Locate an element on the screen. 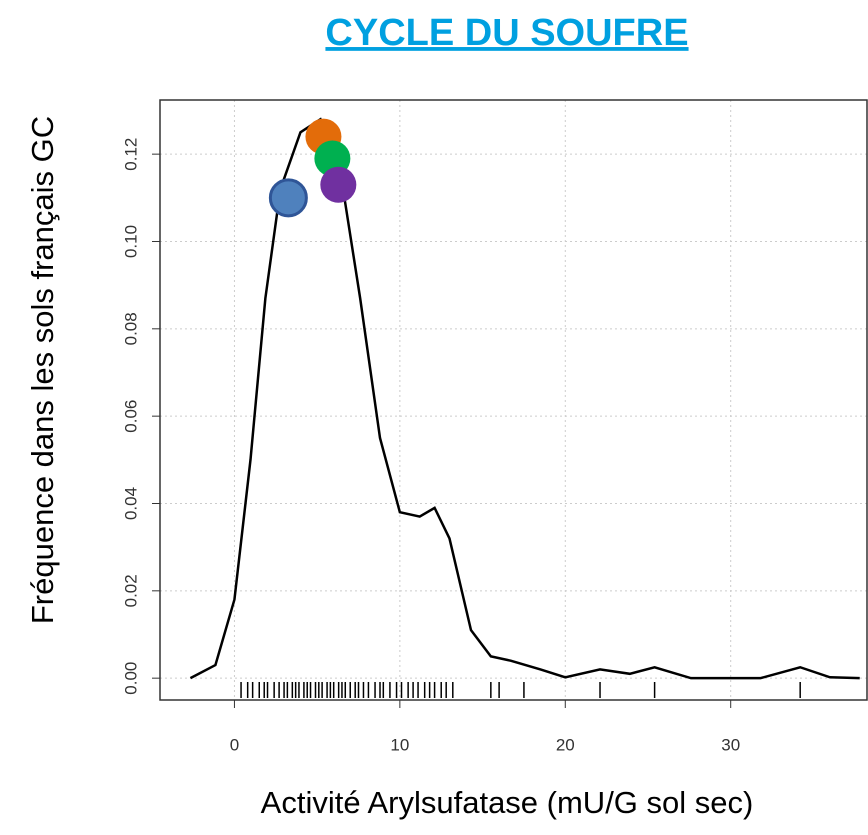  chart-title: CYCLE DU SOUFRE is located at coordinates (506, 33).